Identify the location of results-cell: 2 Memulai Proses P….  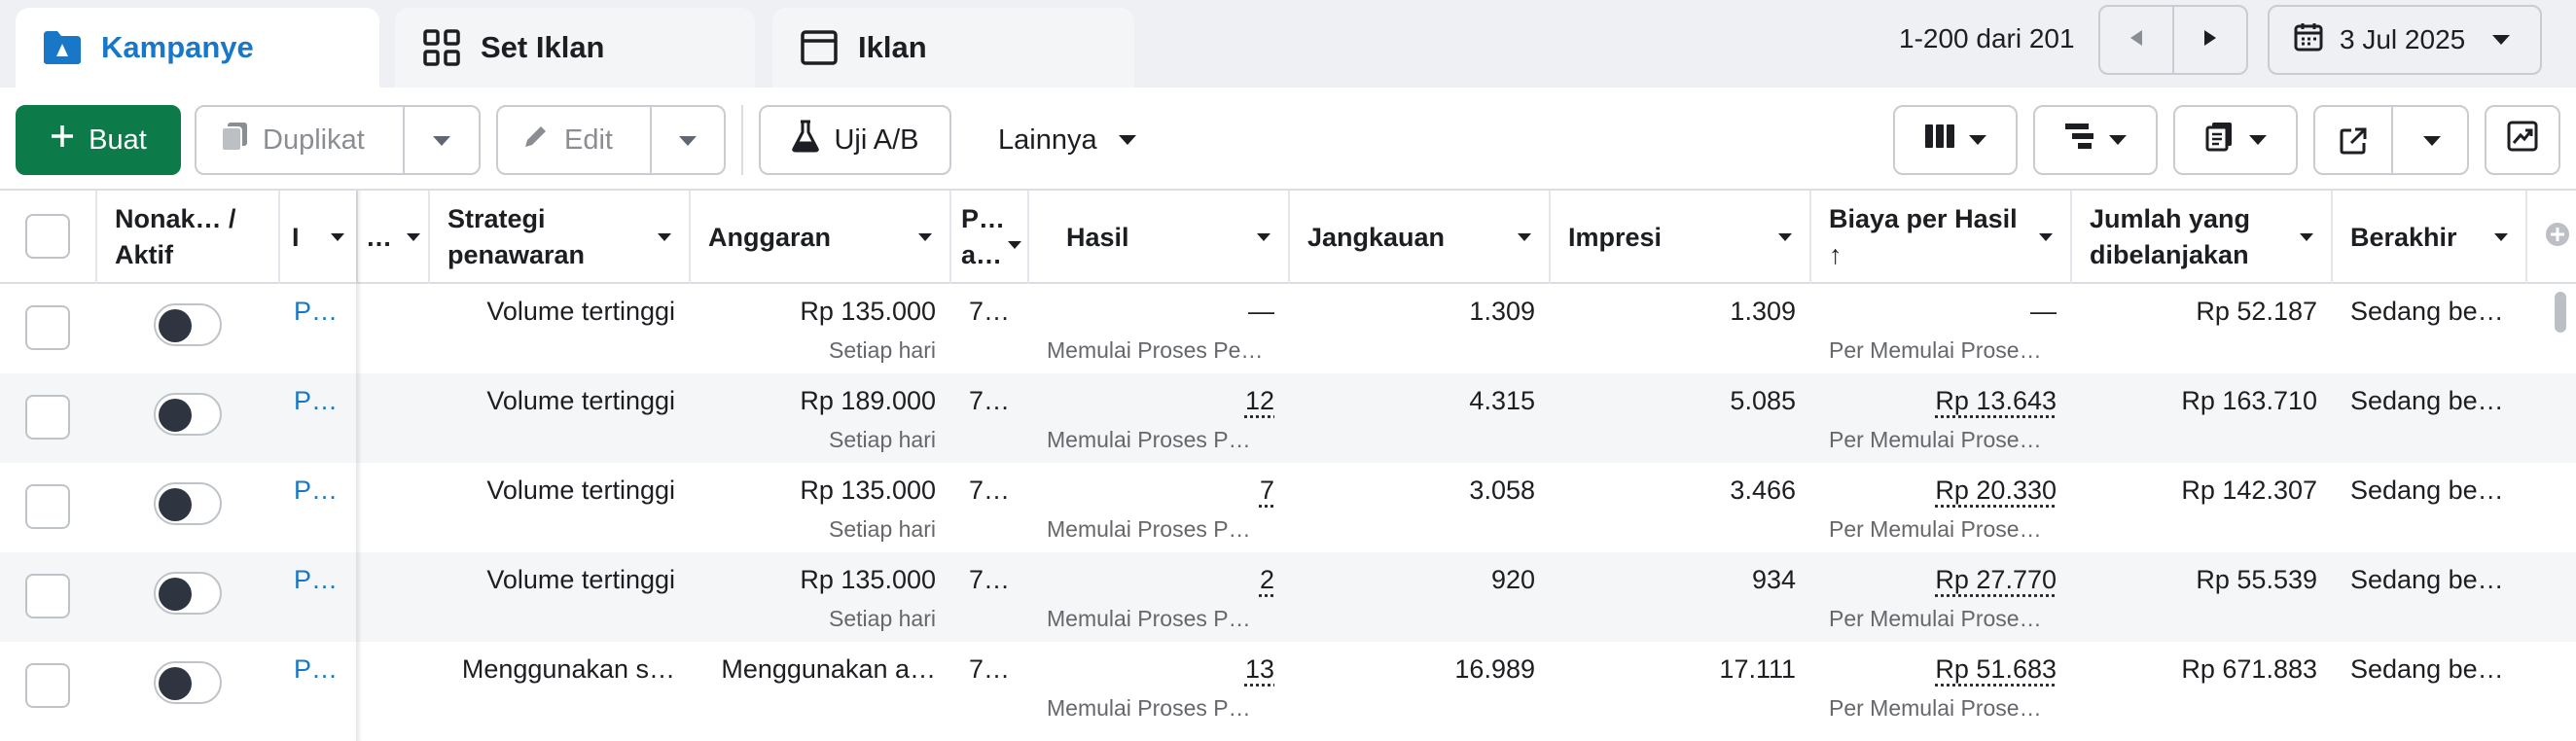
(1159, 597).